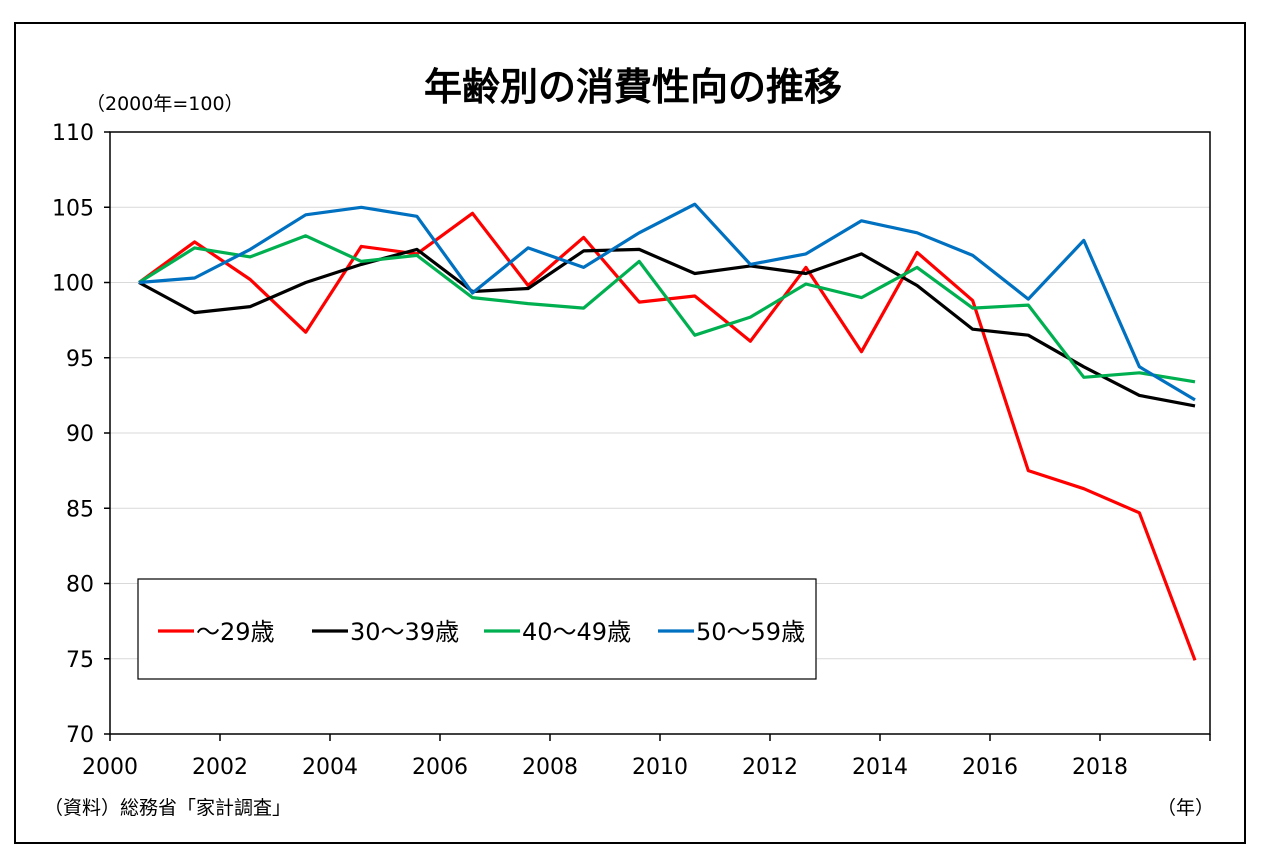 The image size is (1264, 860). What do you see at coordinates (550, 767) in the screenshot?
I see `x-tick-label: 2008` at bounding box center [550, 767].